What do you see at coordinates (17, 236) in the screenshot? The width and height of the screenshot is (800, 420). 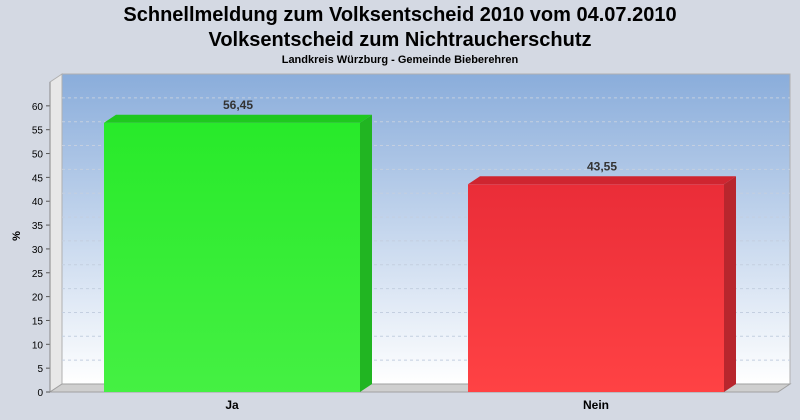 I see `y-axis-label: %` at bounding box center [17, 236].